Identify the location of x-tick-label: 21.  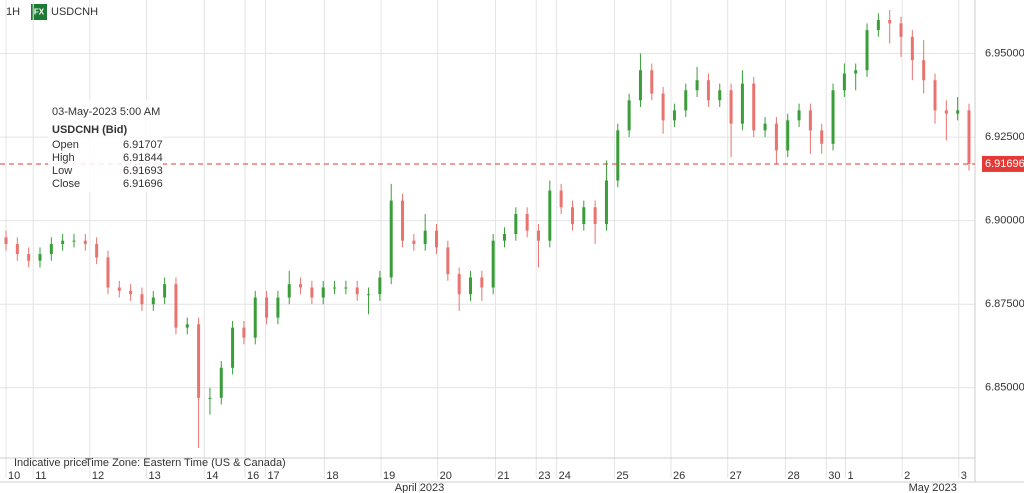
(503, 476).